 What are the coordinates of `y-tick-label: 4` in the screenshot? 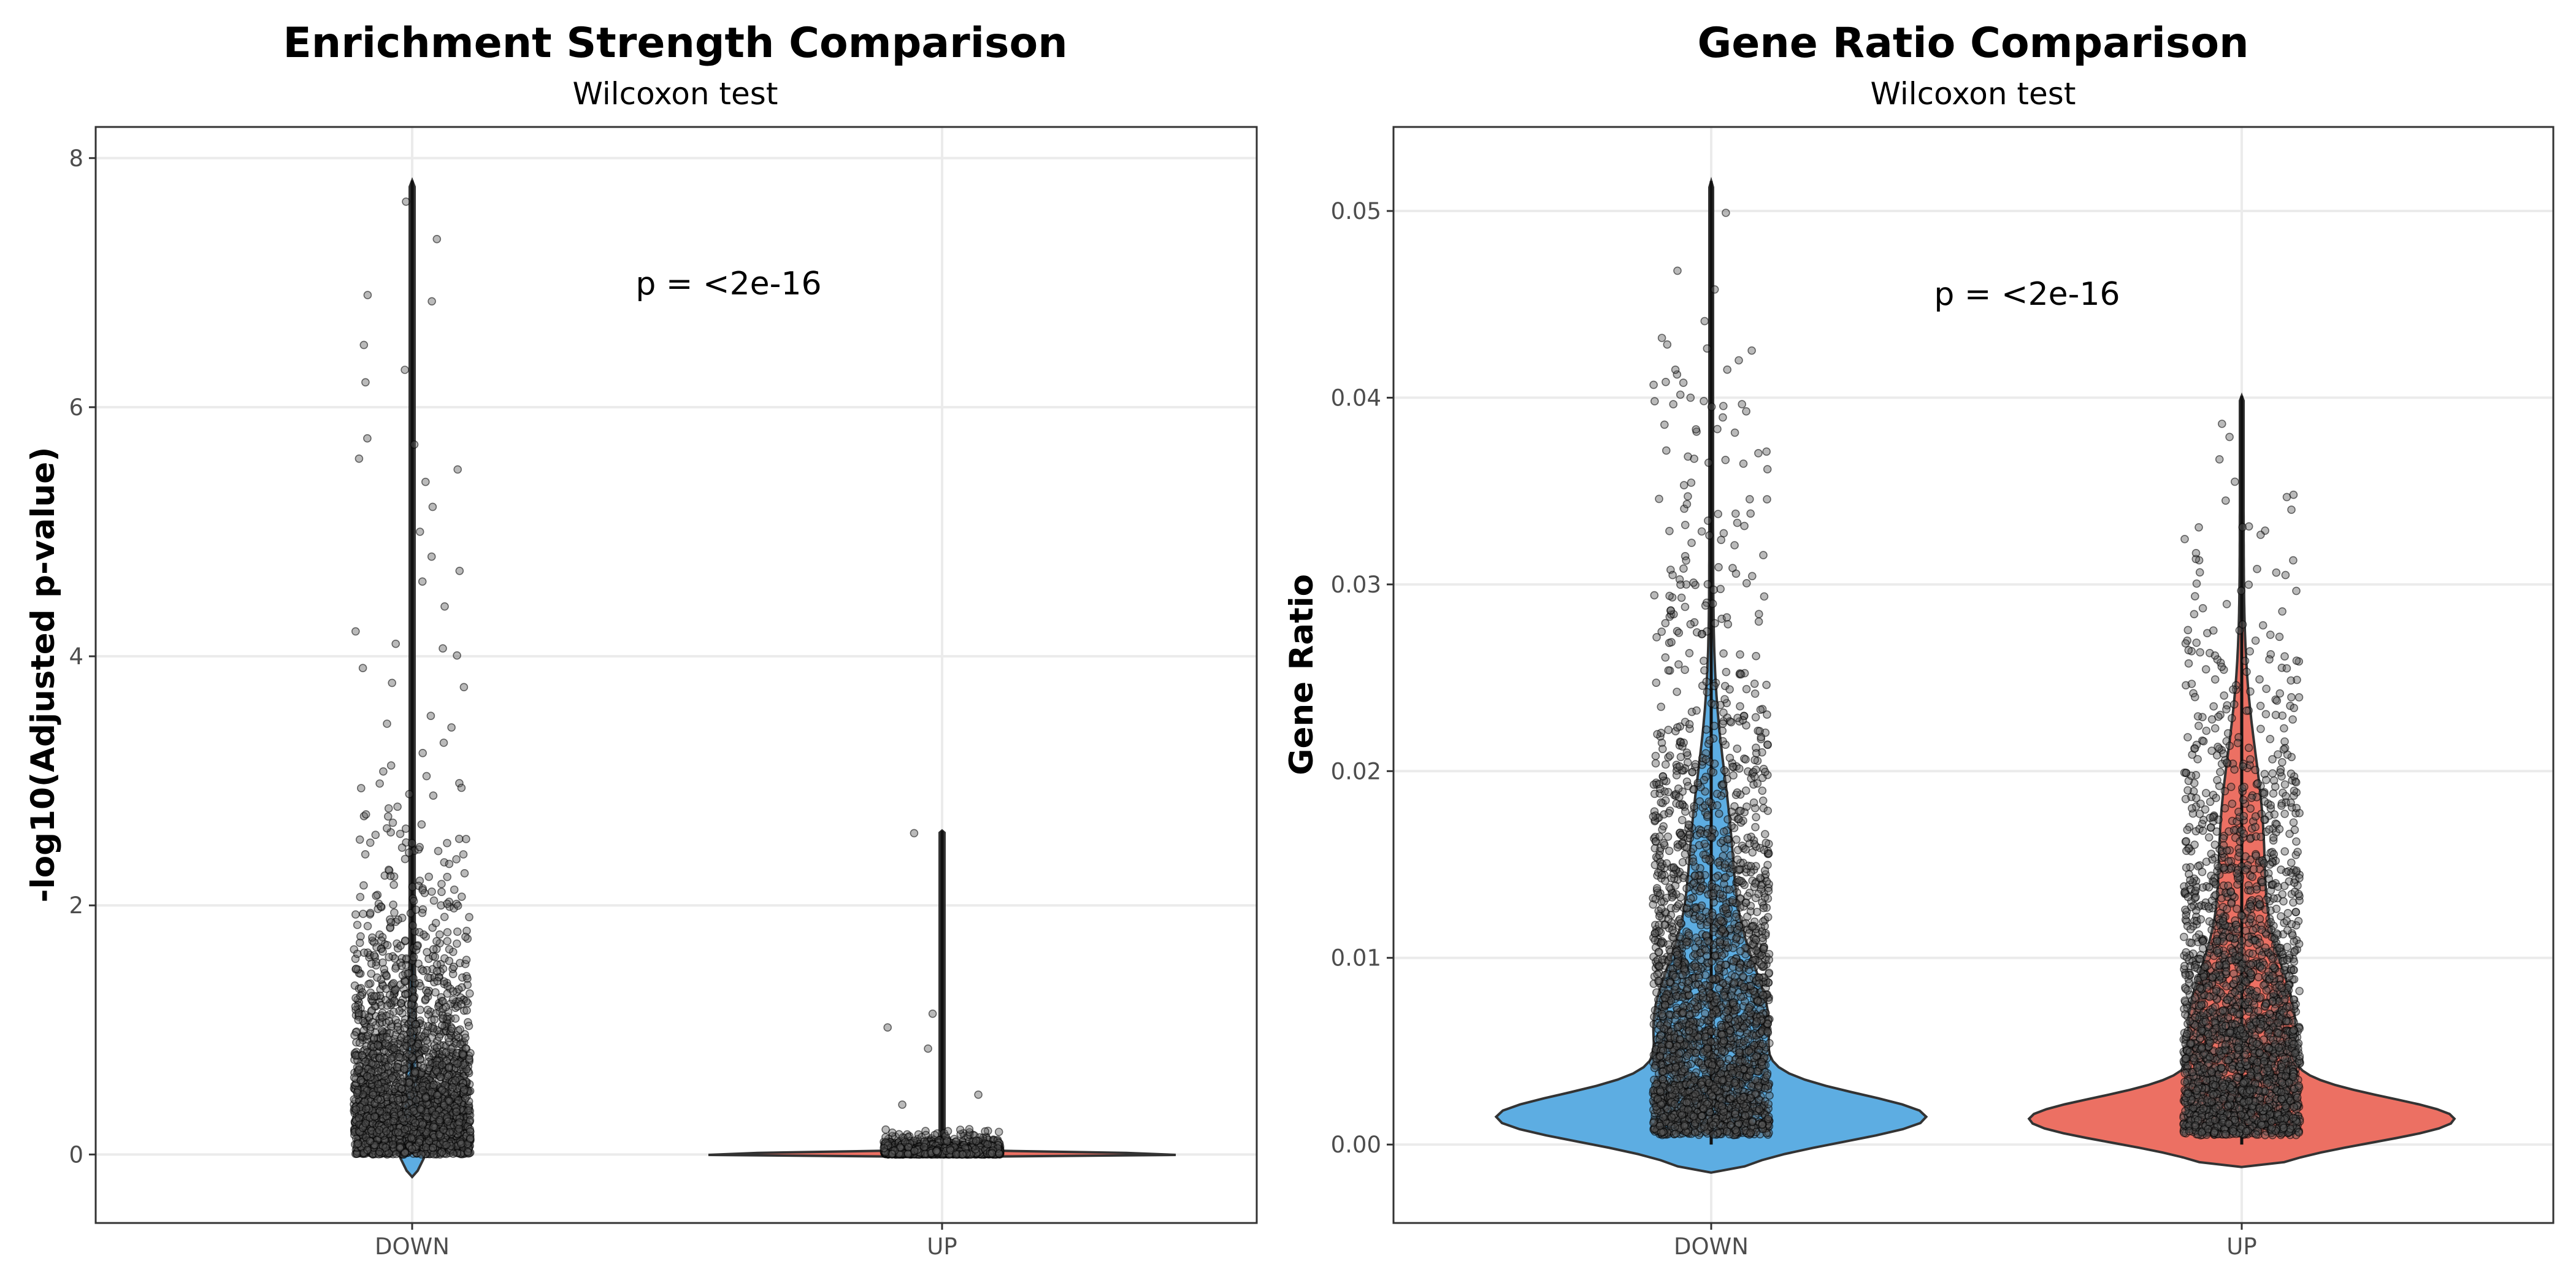 It's located at (76, 656).